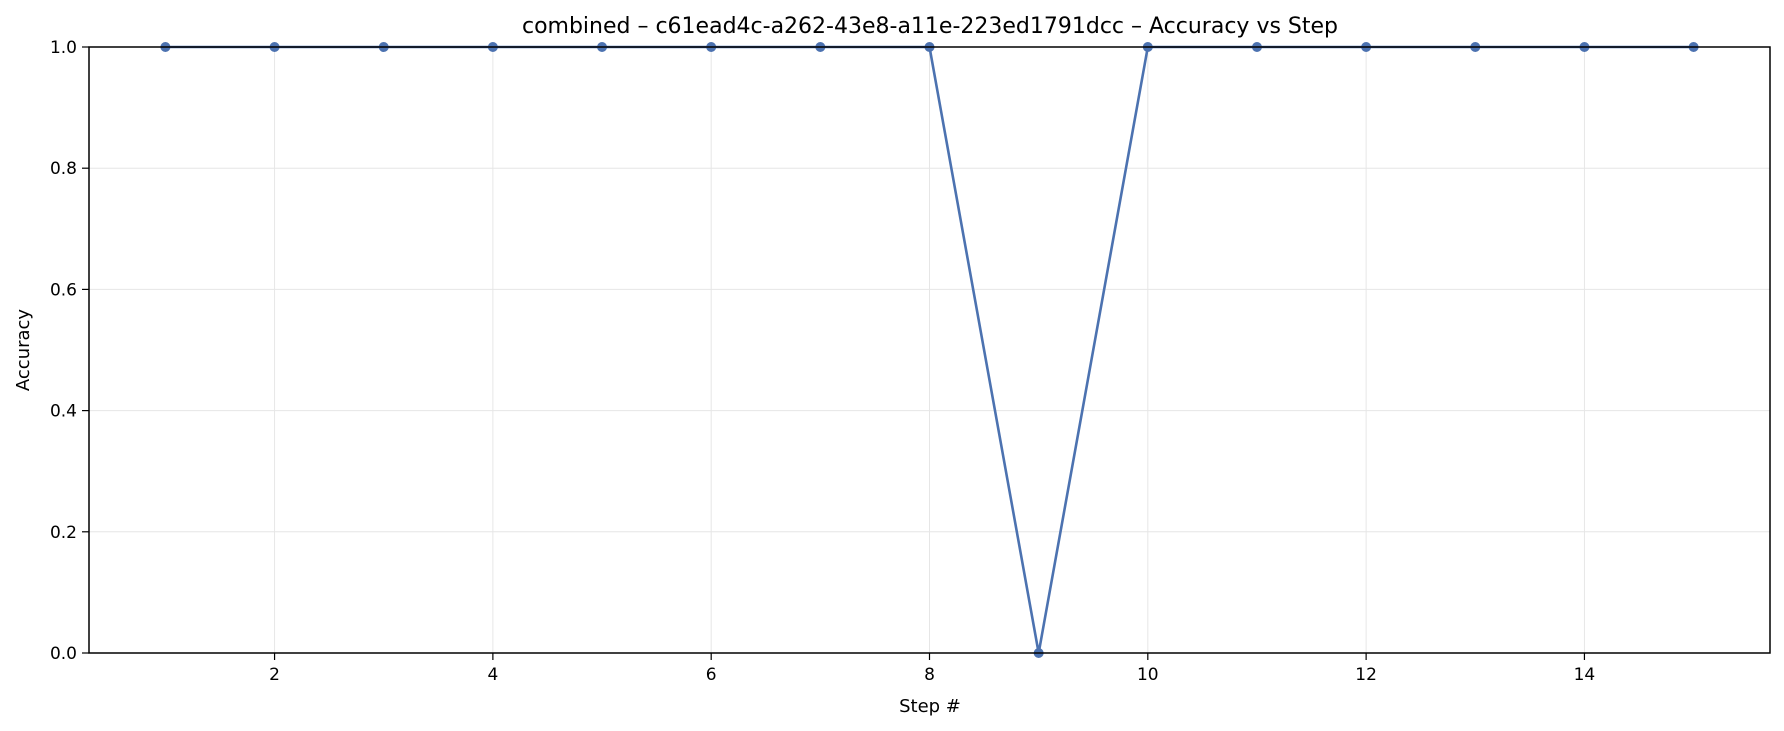 The image size is (1784, 731). What do you see at coordinates (63, 533) in the screenshot?
I see `y-tick-label: 0.2` at bounding box center [63, 533].